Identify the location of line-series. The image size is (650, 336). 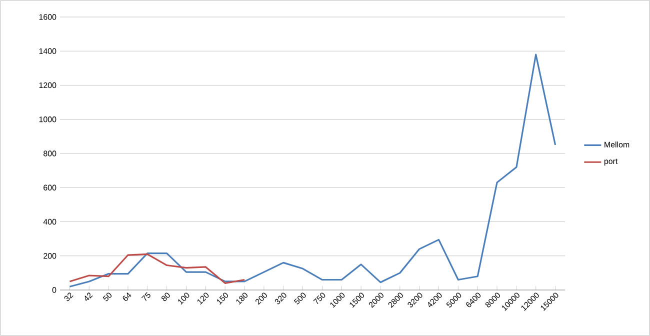
(157, 268).